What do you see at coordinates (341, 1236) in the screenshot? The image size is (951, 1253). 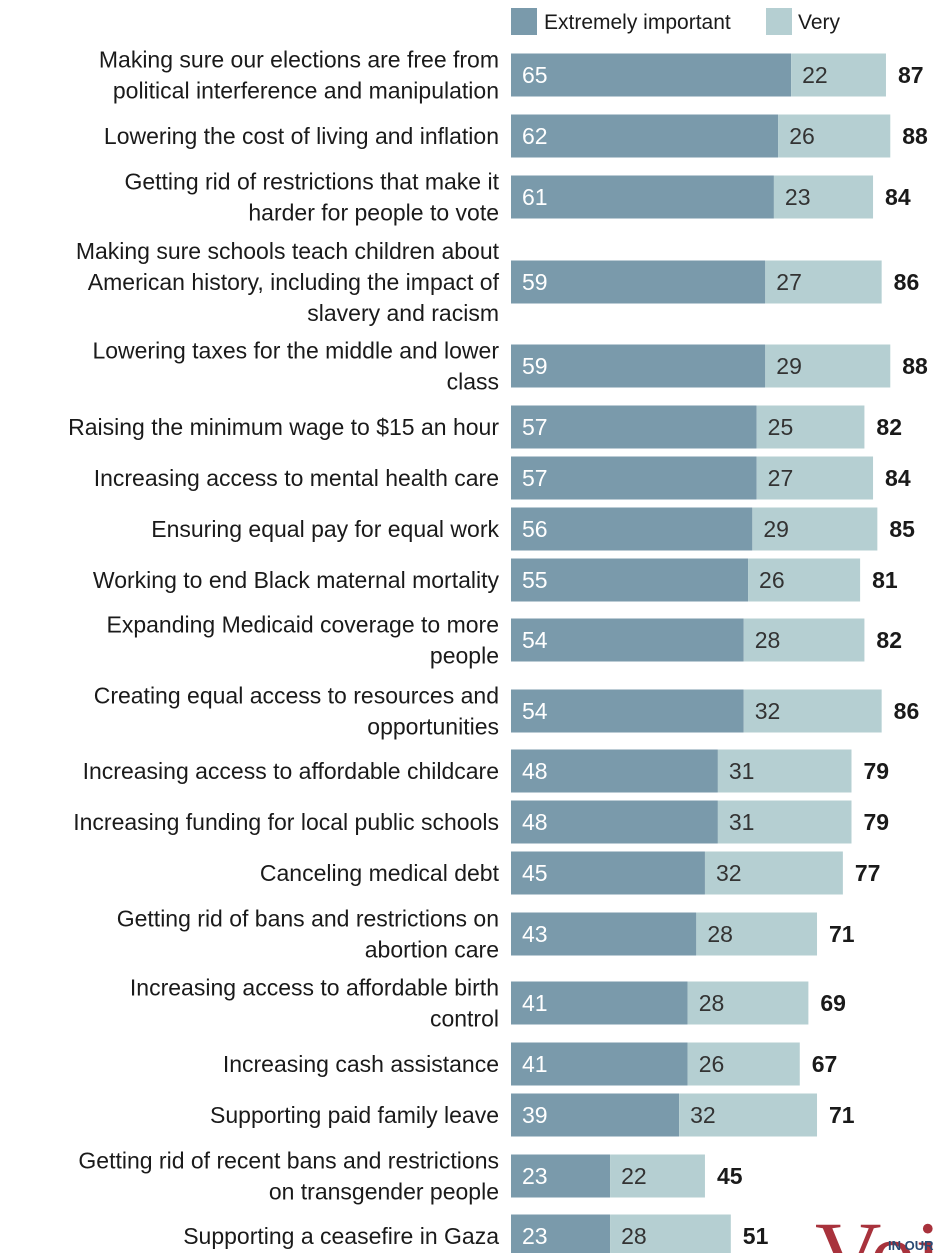 I see `category-label: Supporting a ceasefire in Gaza` at bounding box center [341, 1236].